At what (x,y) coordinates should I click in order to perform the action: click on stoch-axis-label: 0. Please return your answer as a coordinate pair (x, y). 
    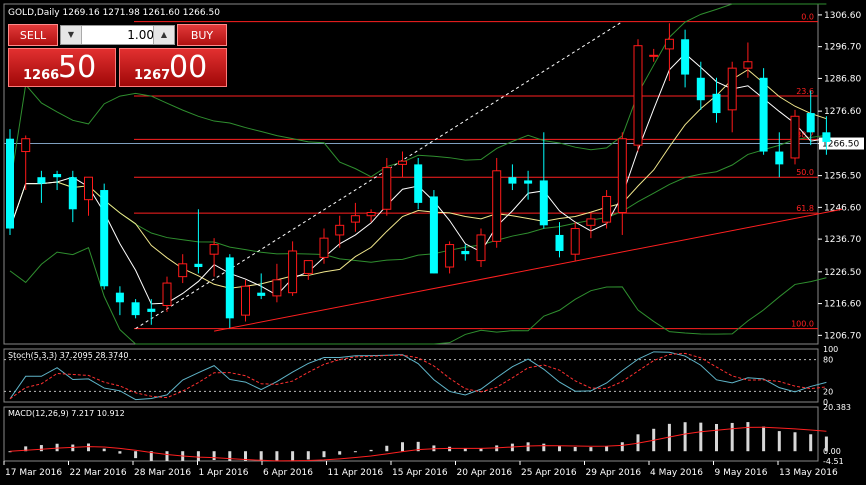
    Looking at the image, I should click on (825, 402).